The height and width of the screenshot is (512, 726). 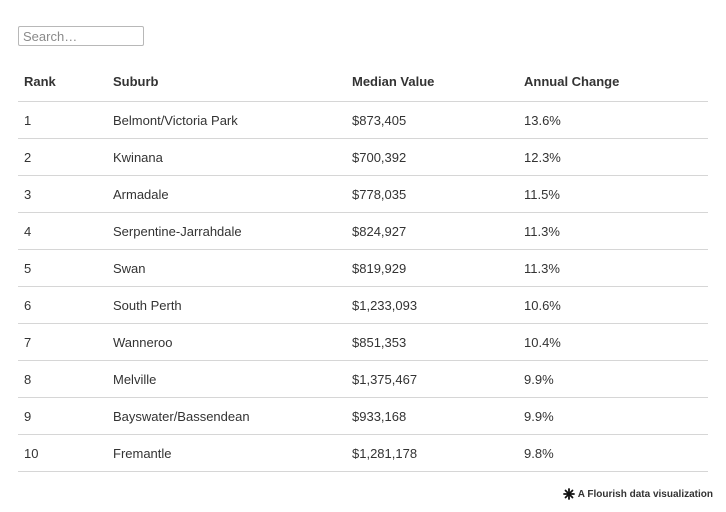 I want to click on annual-change-cell: 10.4%, so click(x=613, y=342).